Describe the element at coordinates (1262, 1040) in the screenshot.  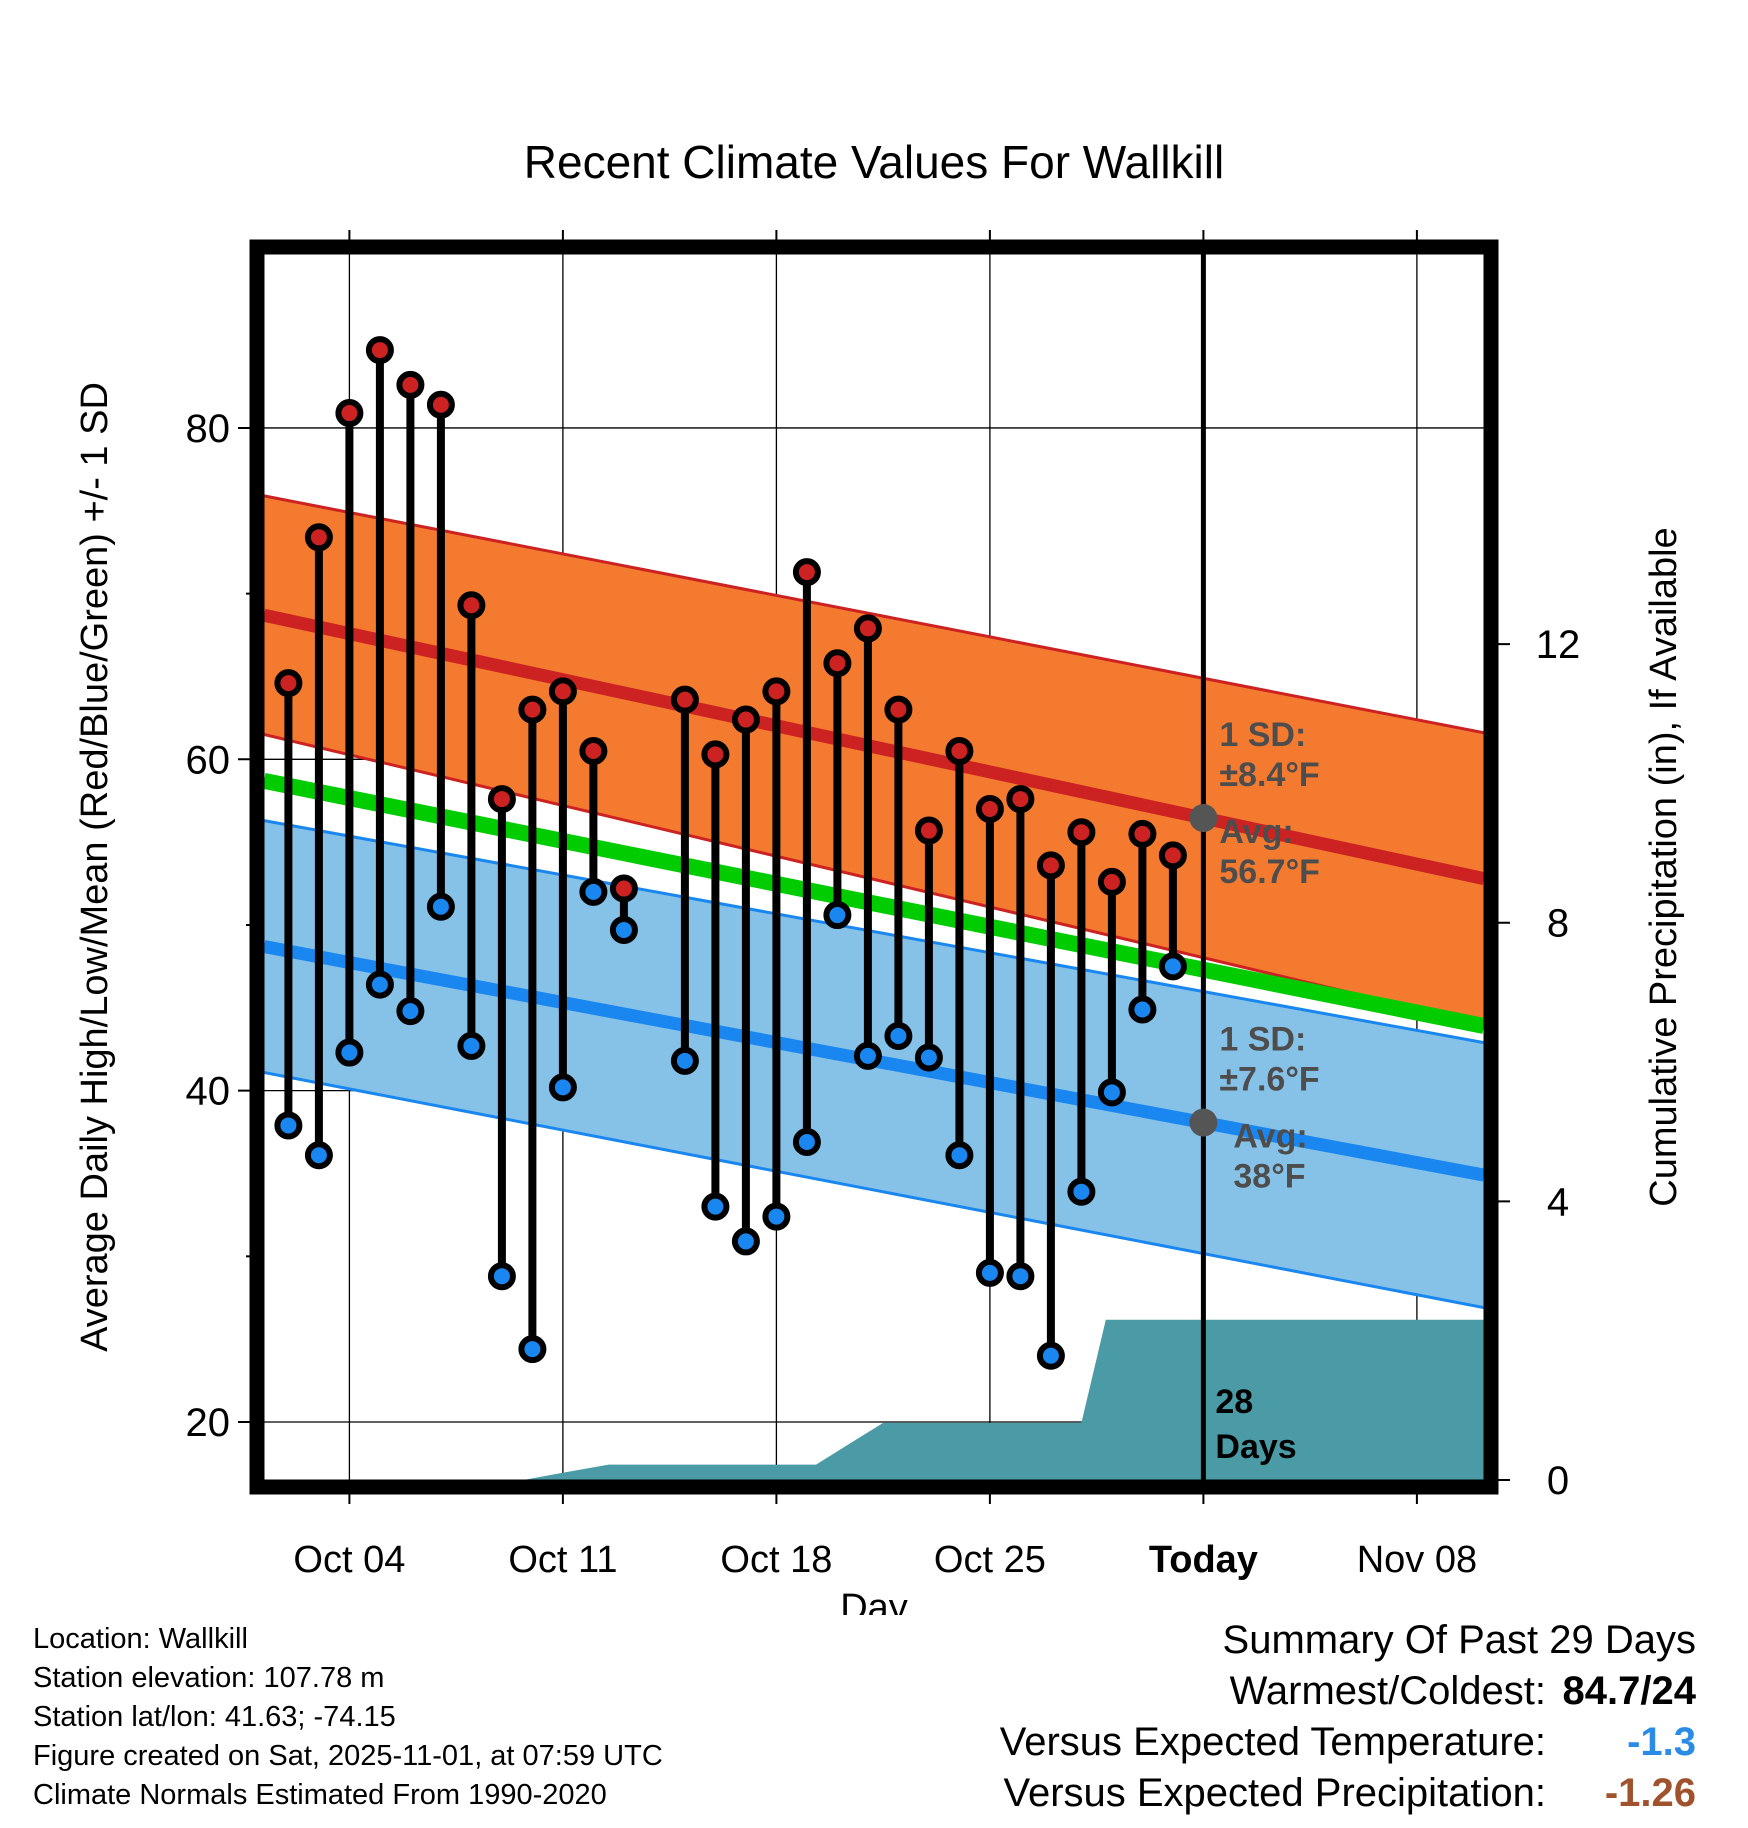
I see `low-sd-label: 1 SD:` at that location.